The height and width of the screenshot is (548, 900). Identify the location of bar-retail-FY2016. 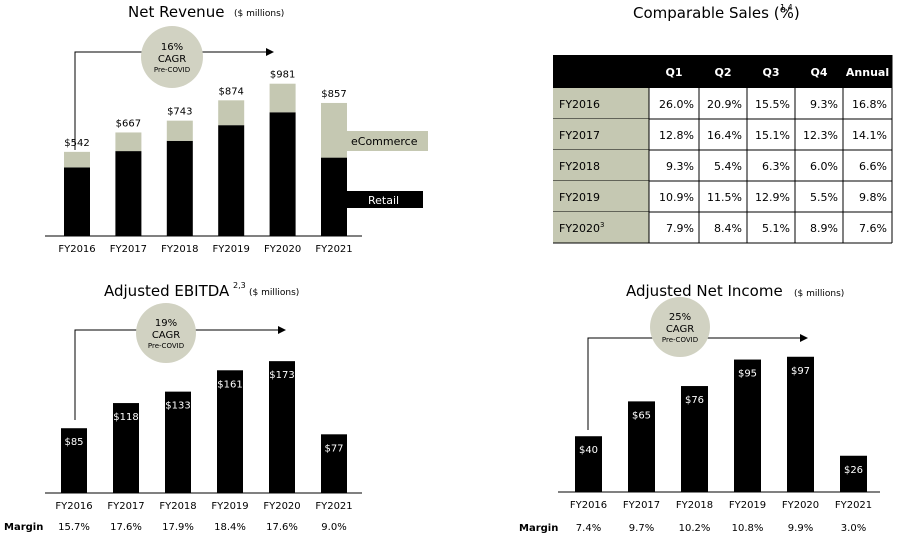
(77, 201).